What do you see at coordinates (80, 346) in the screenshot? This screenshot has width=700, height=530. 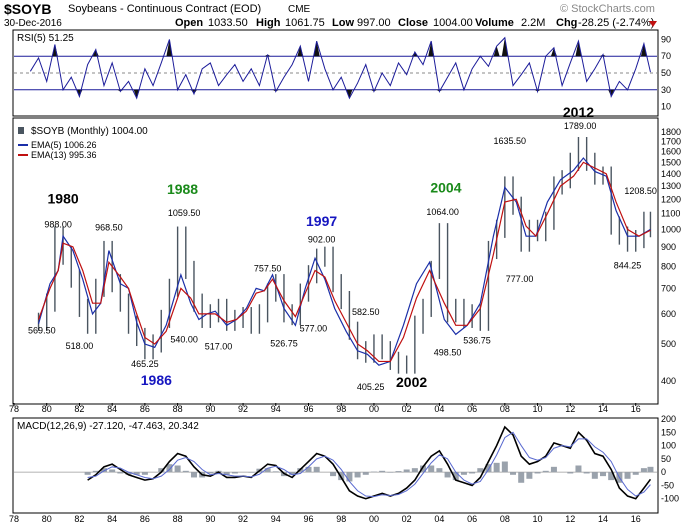 I see `price-annotation: 518.00` at bounding box center [80, 346].